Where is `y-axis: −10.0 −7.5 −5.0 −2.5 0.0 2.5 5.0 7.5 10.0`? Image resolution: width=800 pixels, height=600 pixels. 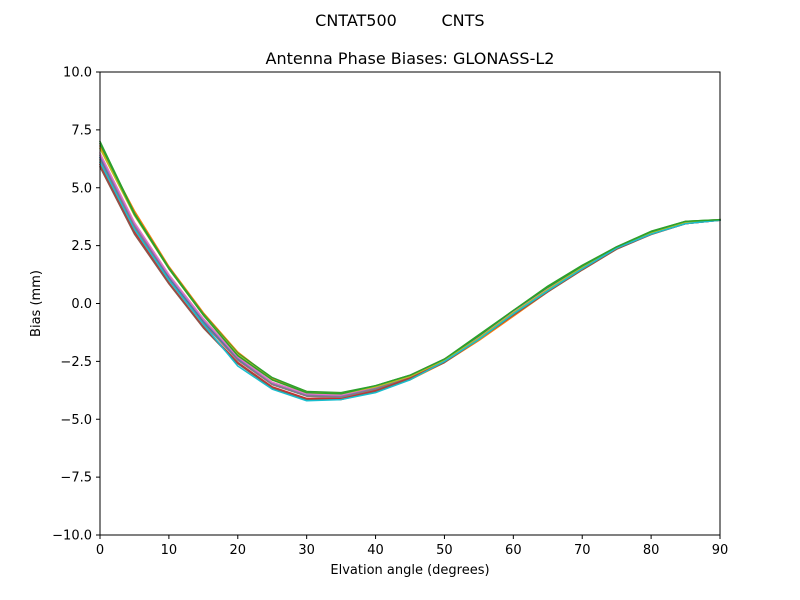
y-axis: −10.0 −7.5 −5.0 −2.5 0.0 2.5 5.0 7.5 10.0 is located at coordinates (76, 305).